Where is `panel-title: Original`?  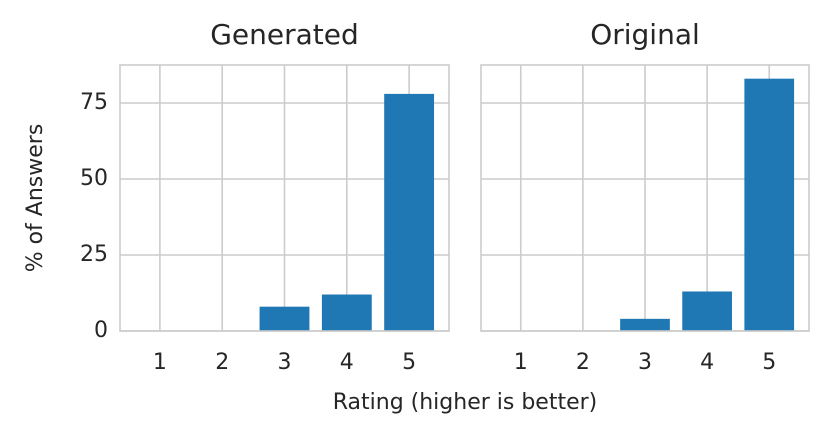
panel-title: Original is located at coordinates (645, 34).